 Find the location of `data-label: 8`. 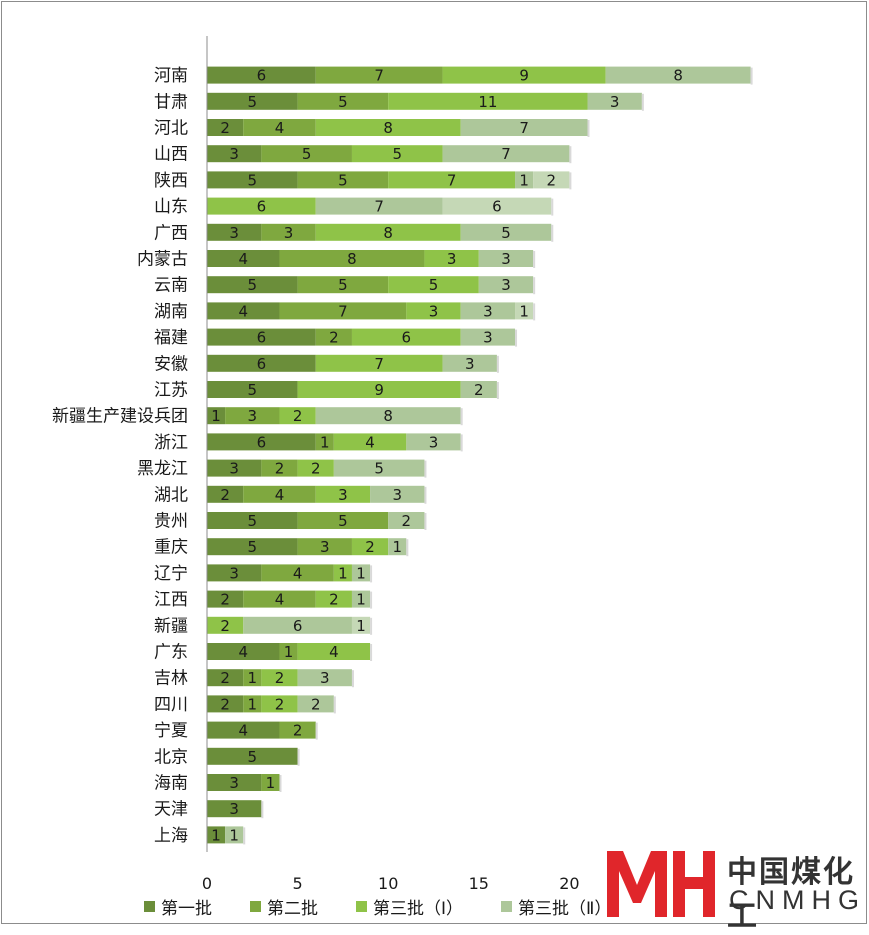

data-label: 8 is located at coordinates (352, 259).